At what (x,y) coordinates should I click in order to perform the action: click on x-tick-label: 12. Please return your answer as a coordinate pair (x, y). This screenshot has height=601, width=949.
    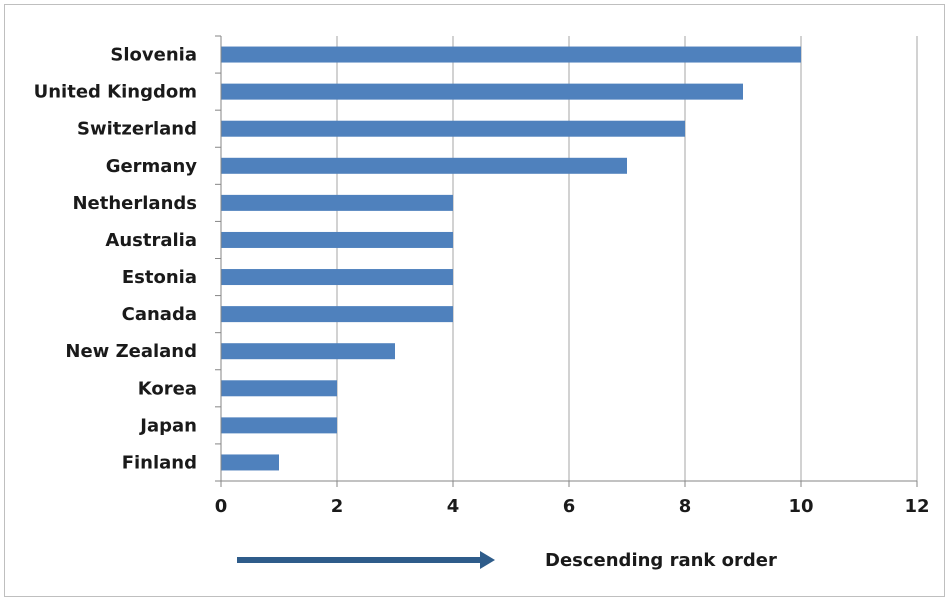
    Looking at the image, I should click on (916, 506).